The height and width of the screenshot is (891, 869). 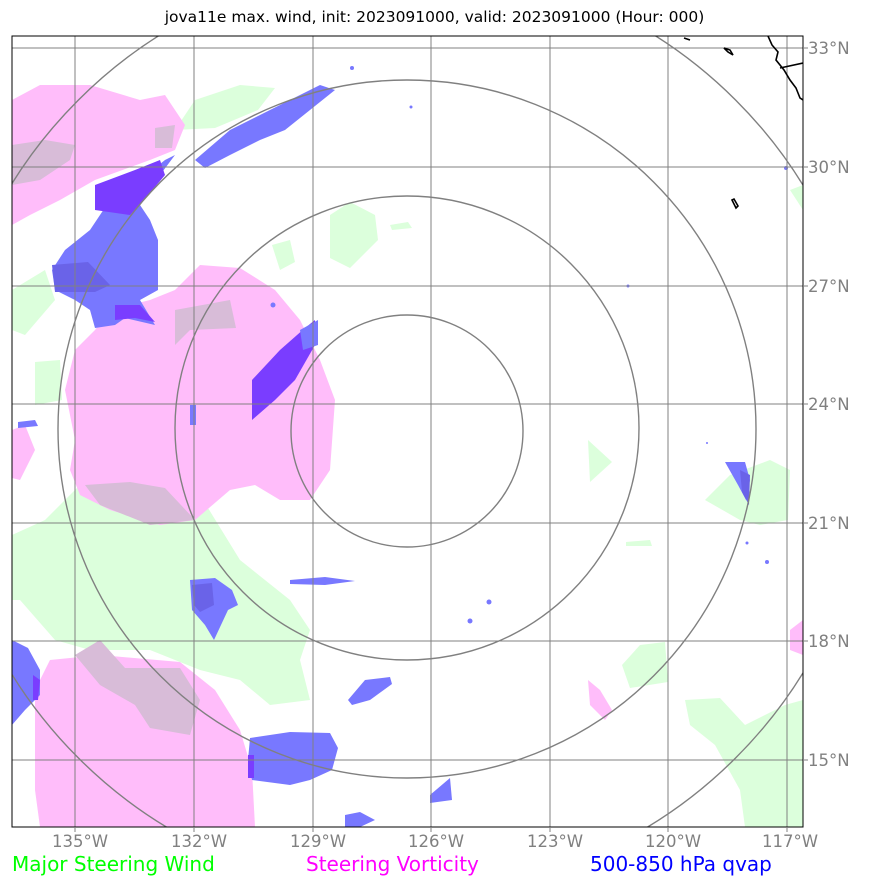 What do you see at coordinates (673, 841) in the screenshot?
I see `lon-label: 120°W` at bounding box center [673, 841].